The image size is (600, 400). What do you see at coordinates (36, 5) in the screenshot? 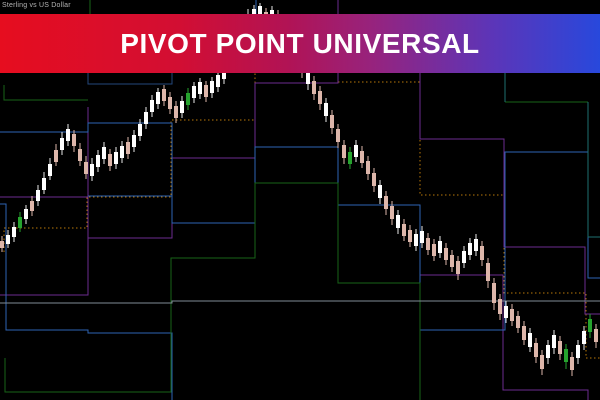
I see `chart-symbol-label: Sterling vs US Dollar` at bounding box center [36, 5].